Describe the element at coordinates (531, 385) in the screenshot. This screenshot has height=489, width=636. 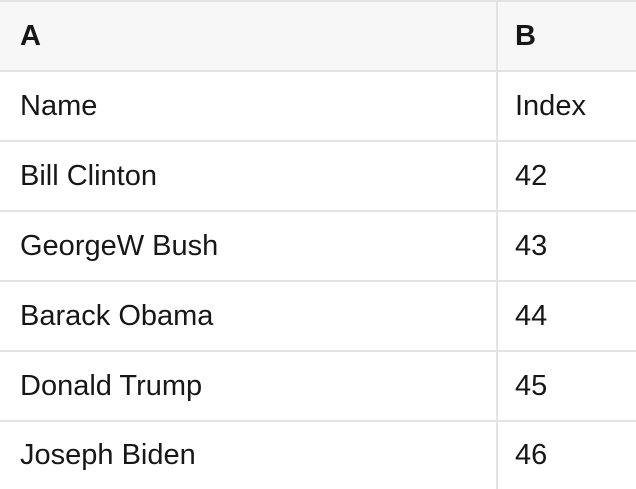
I see `cell-text: 45` at that location.